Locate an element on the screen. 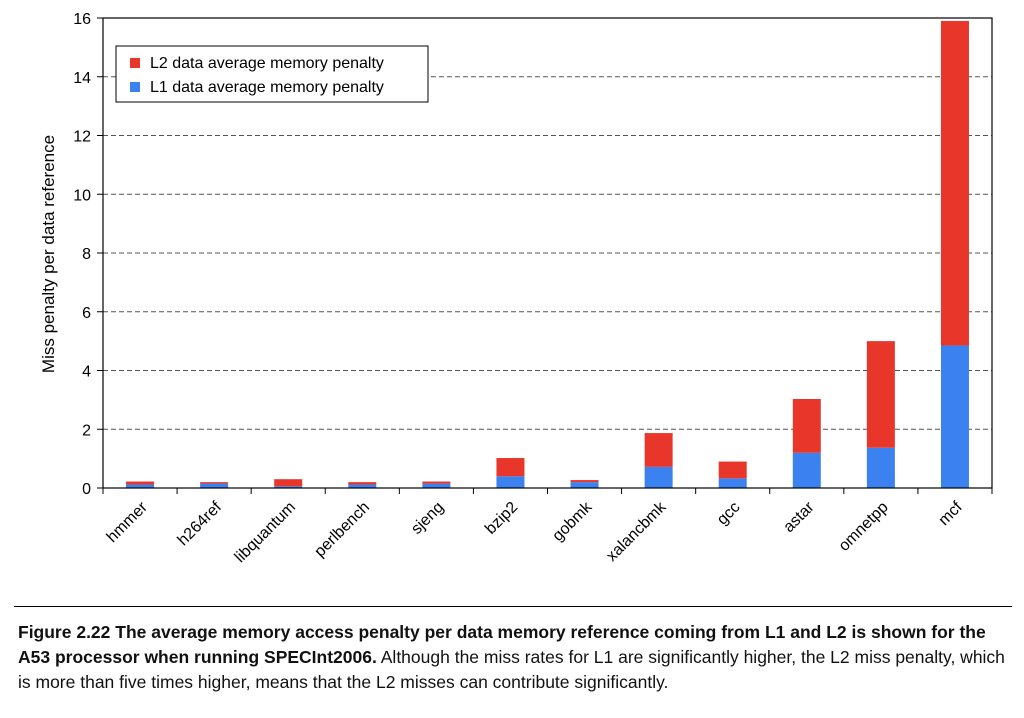 The image size is (1024, 718). x-tick-label: gobmk is located at coordinates (572, 521).